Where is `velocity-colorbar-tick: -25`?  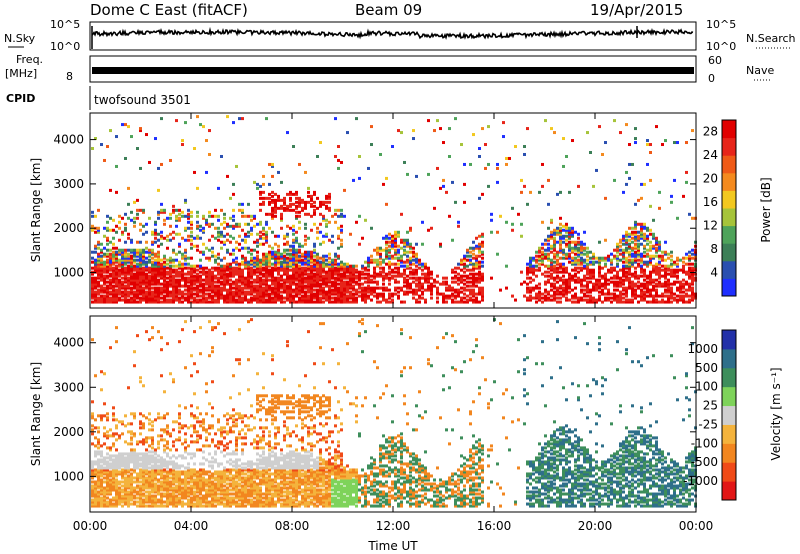 velocity-colorbar-tick: -25 is located at coordinates (708, 424).